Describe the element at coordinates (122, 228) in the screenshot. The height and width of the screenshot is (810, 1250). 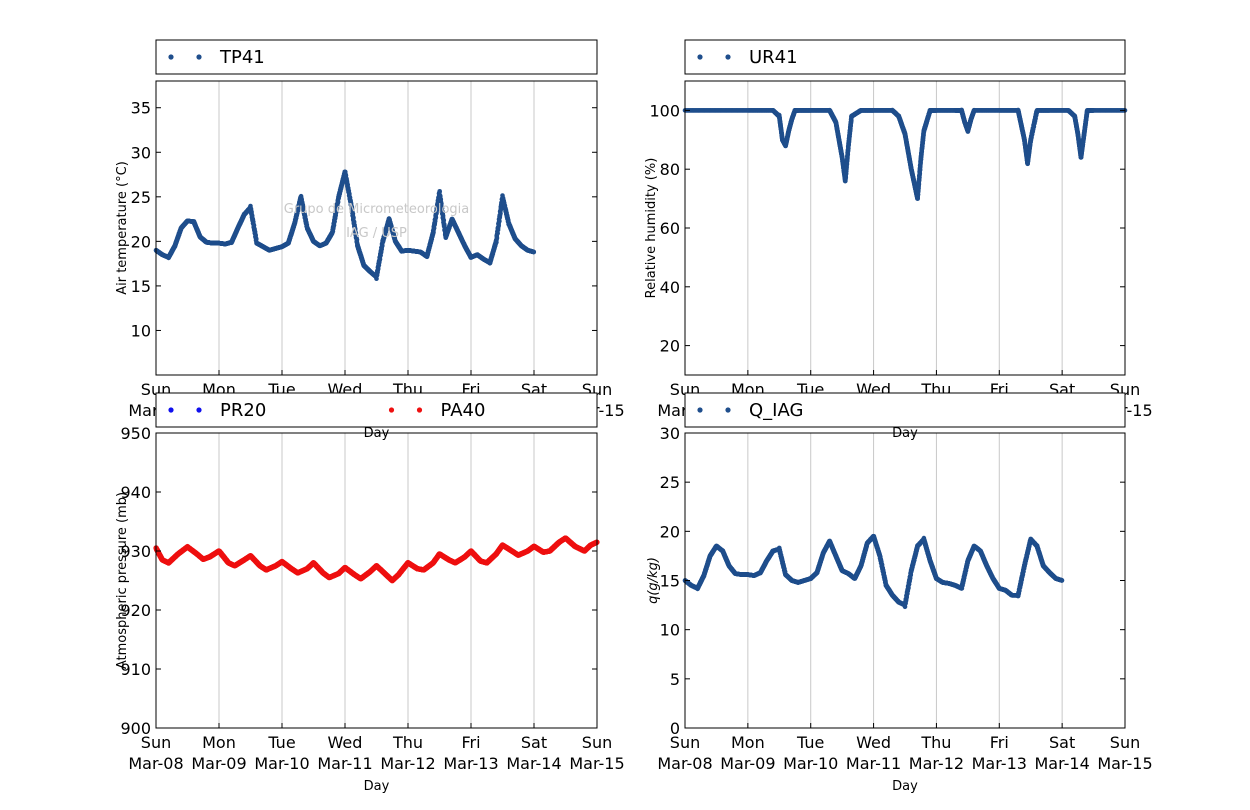
I see `y-axis-label: Air temperature (°C)` at that location.